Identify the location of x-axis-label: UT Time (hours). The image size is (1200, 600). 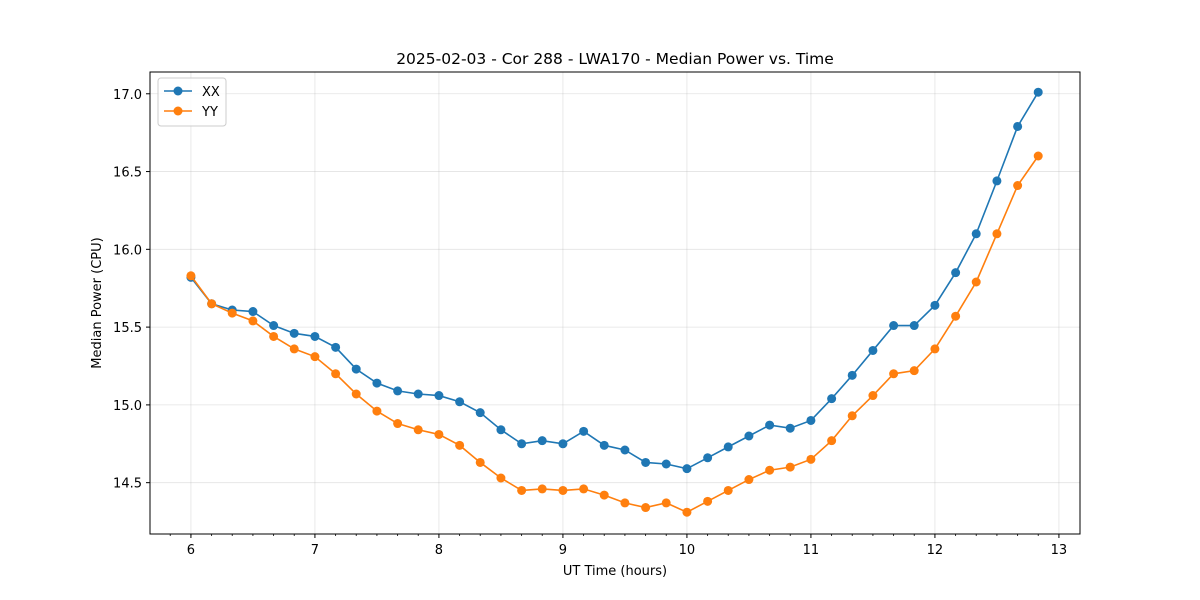
(615, 571).